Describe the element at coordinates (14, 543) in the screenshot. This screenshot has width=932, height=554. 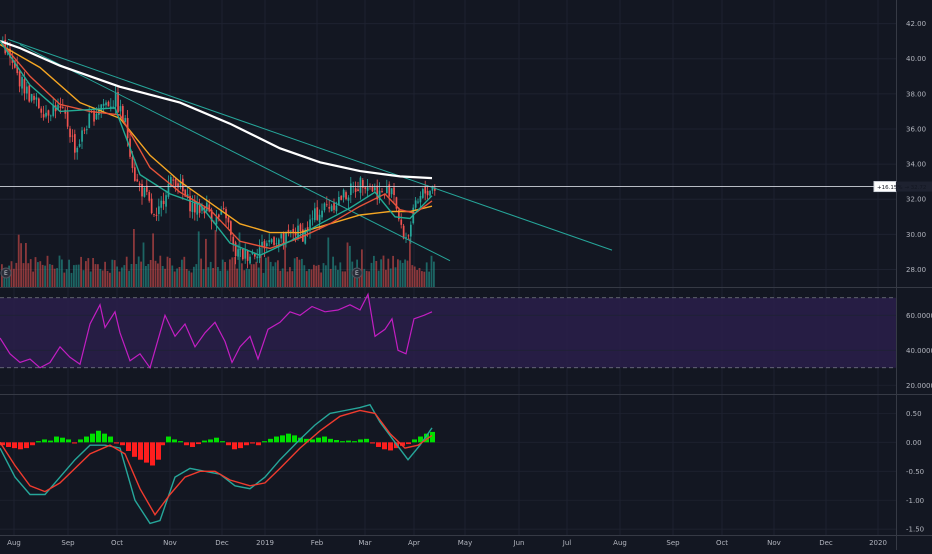
I see `x-tick-label: Aug` at that location.